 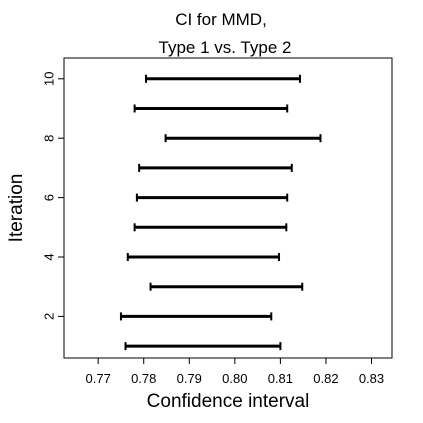 What do you see at coordinates (225, 47) in the screenshot?
I see `chart-title-line-2: Type 1 vs. Type 2` at bounding box center [225, 47].